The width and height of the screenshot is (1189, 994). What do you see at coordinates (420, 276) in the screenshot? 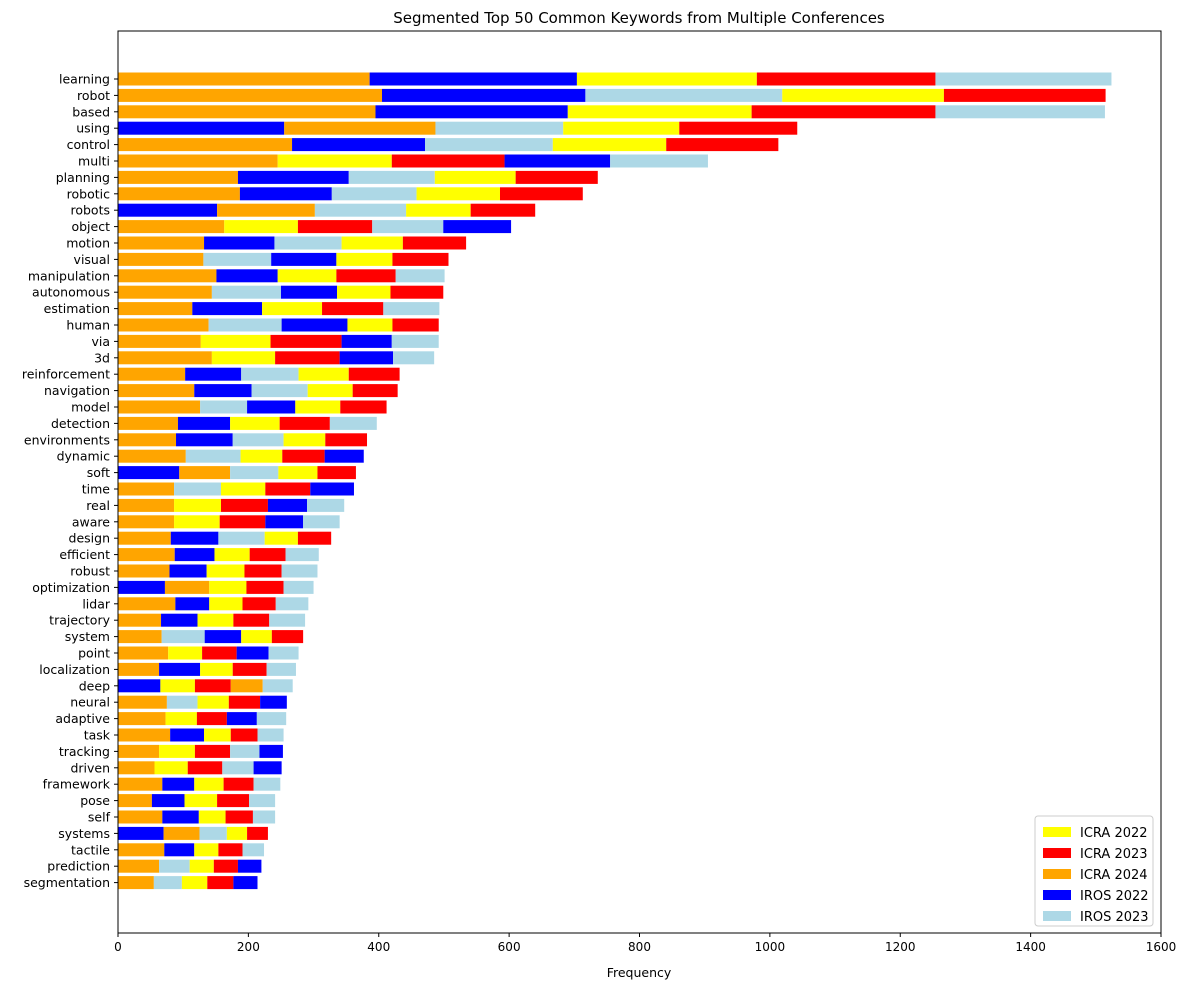
I see `bar-segment-manipulation-iros-2023` at bounding box center [420, 276].